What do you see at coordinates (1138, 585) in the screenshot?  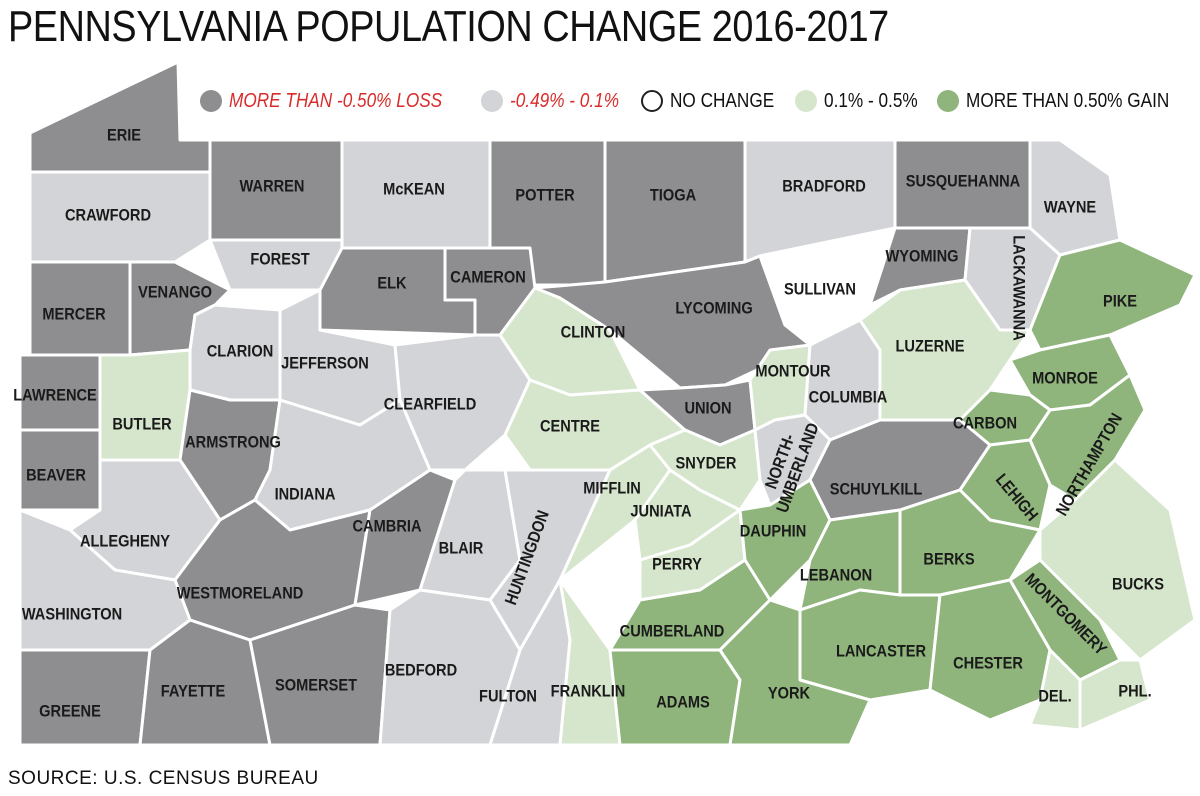 I see `county-label-bucks: BUCKS` at bounding box center [1138, 585].